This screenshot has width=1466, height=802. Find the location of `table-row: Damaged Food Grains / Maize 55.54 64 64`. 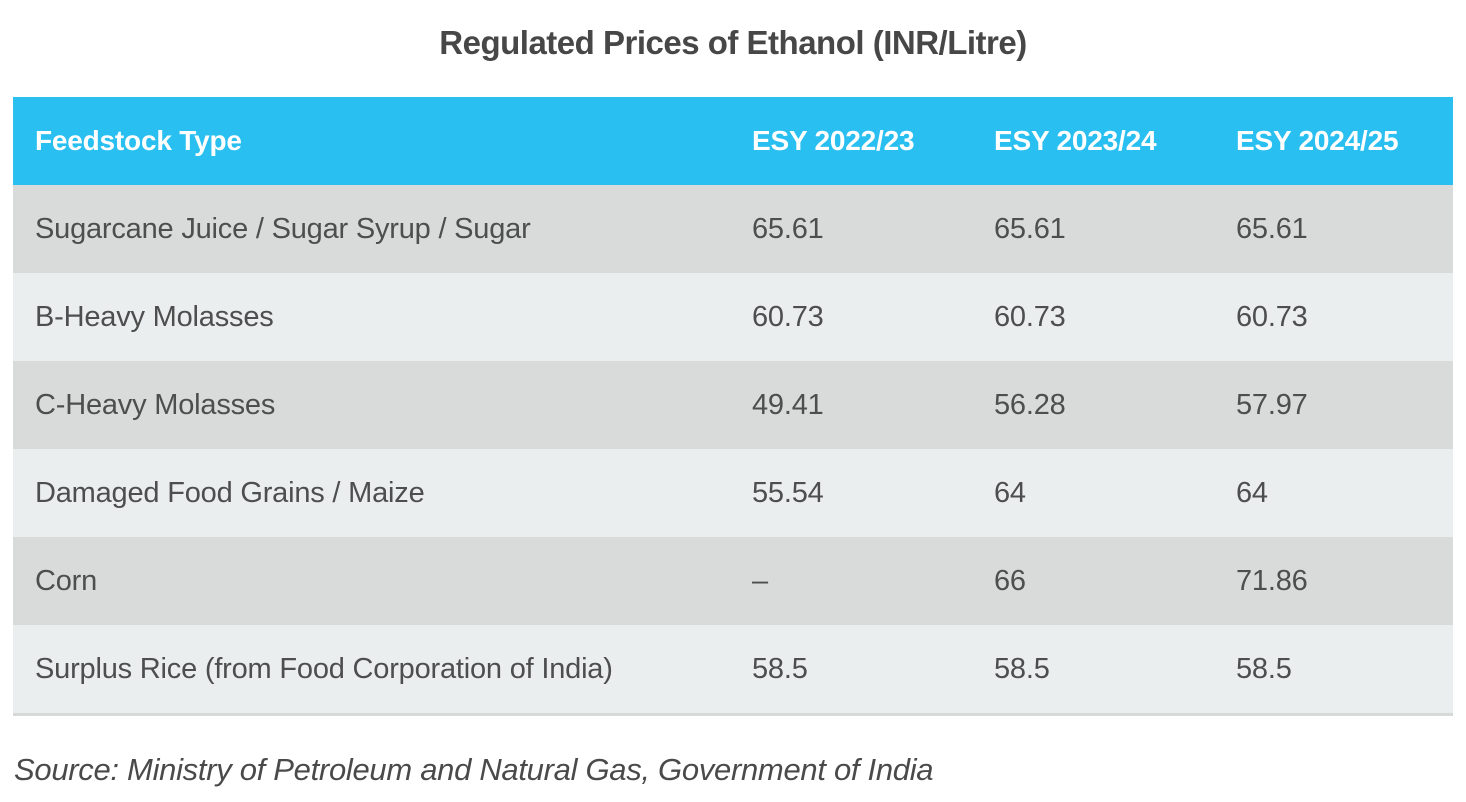

table-row: Damaged Food Grains / Maize 55.54 64 64 is located at coordinates (733, 493).